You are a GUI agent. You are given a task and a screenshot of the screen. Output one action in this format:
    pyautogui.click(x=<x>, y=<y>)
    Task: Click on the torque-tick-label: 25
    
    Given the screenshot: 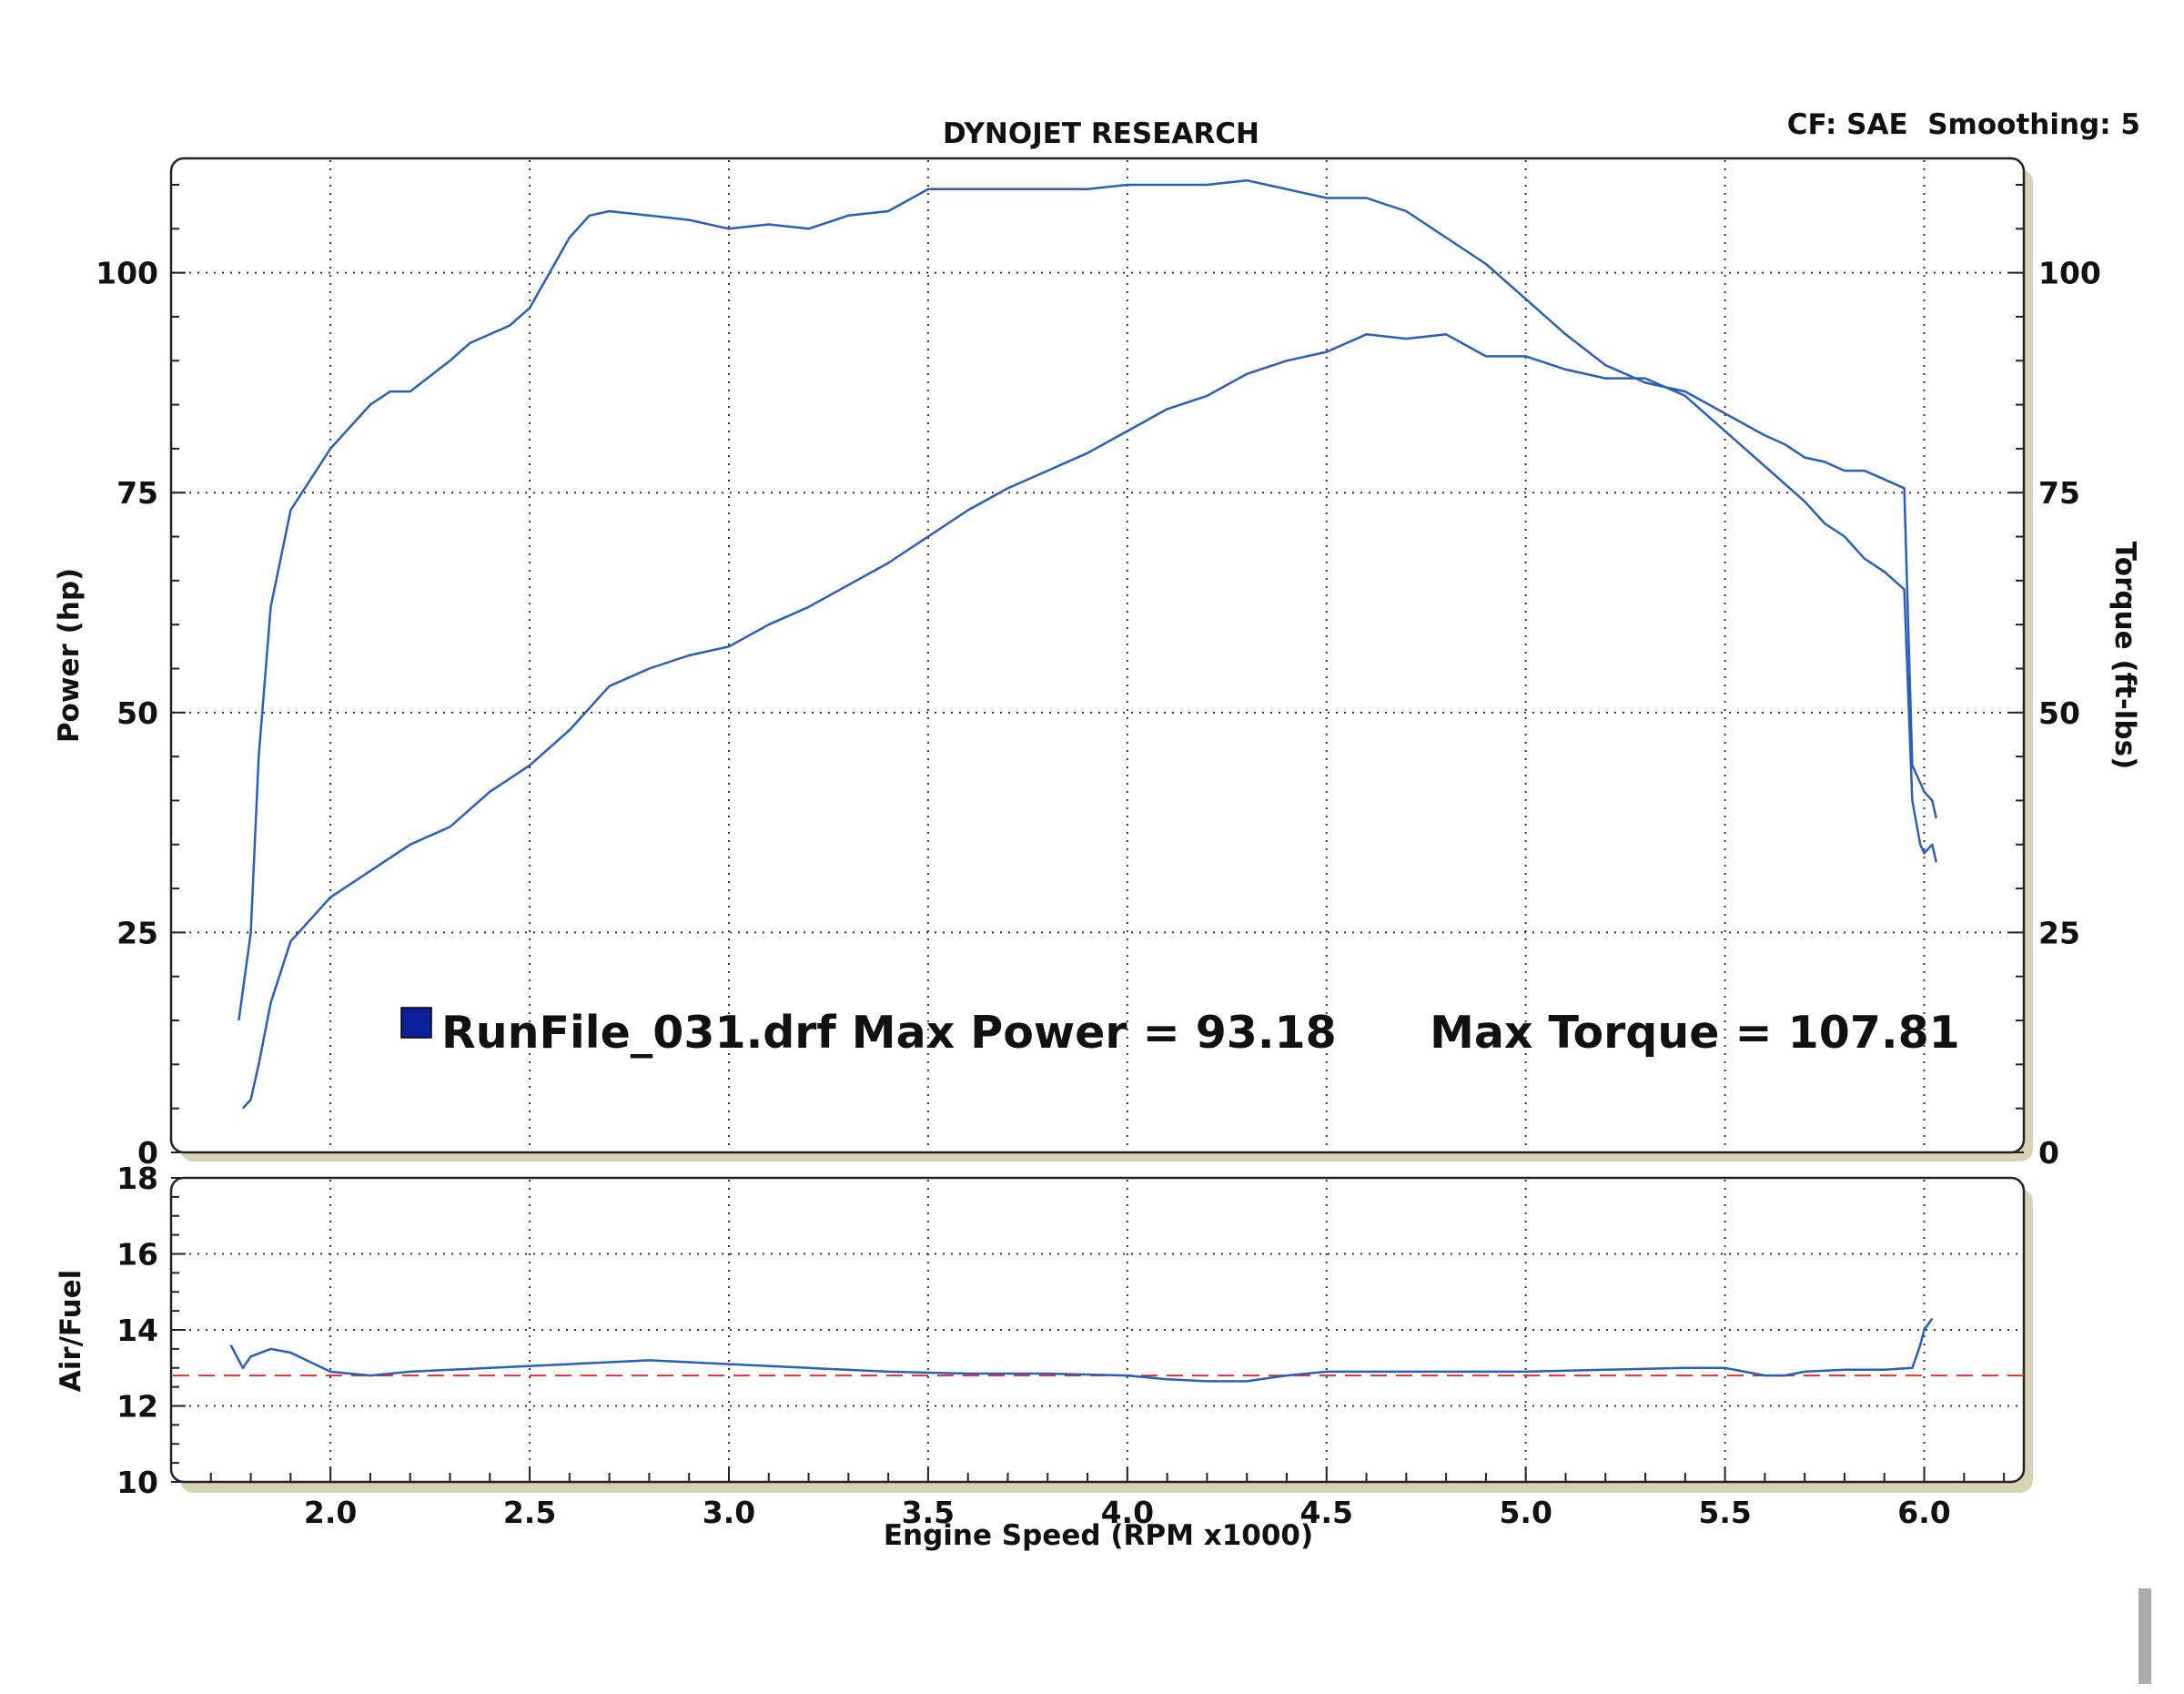 What is the action you would take?
    pyautogui.click(x=2059, y=932)
    